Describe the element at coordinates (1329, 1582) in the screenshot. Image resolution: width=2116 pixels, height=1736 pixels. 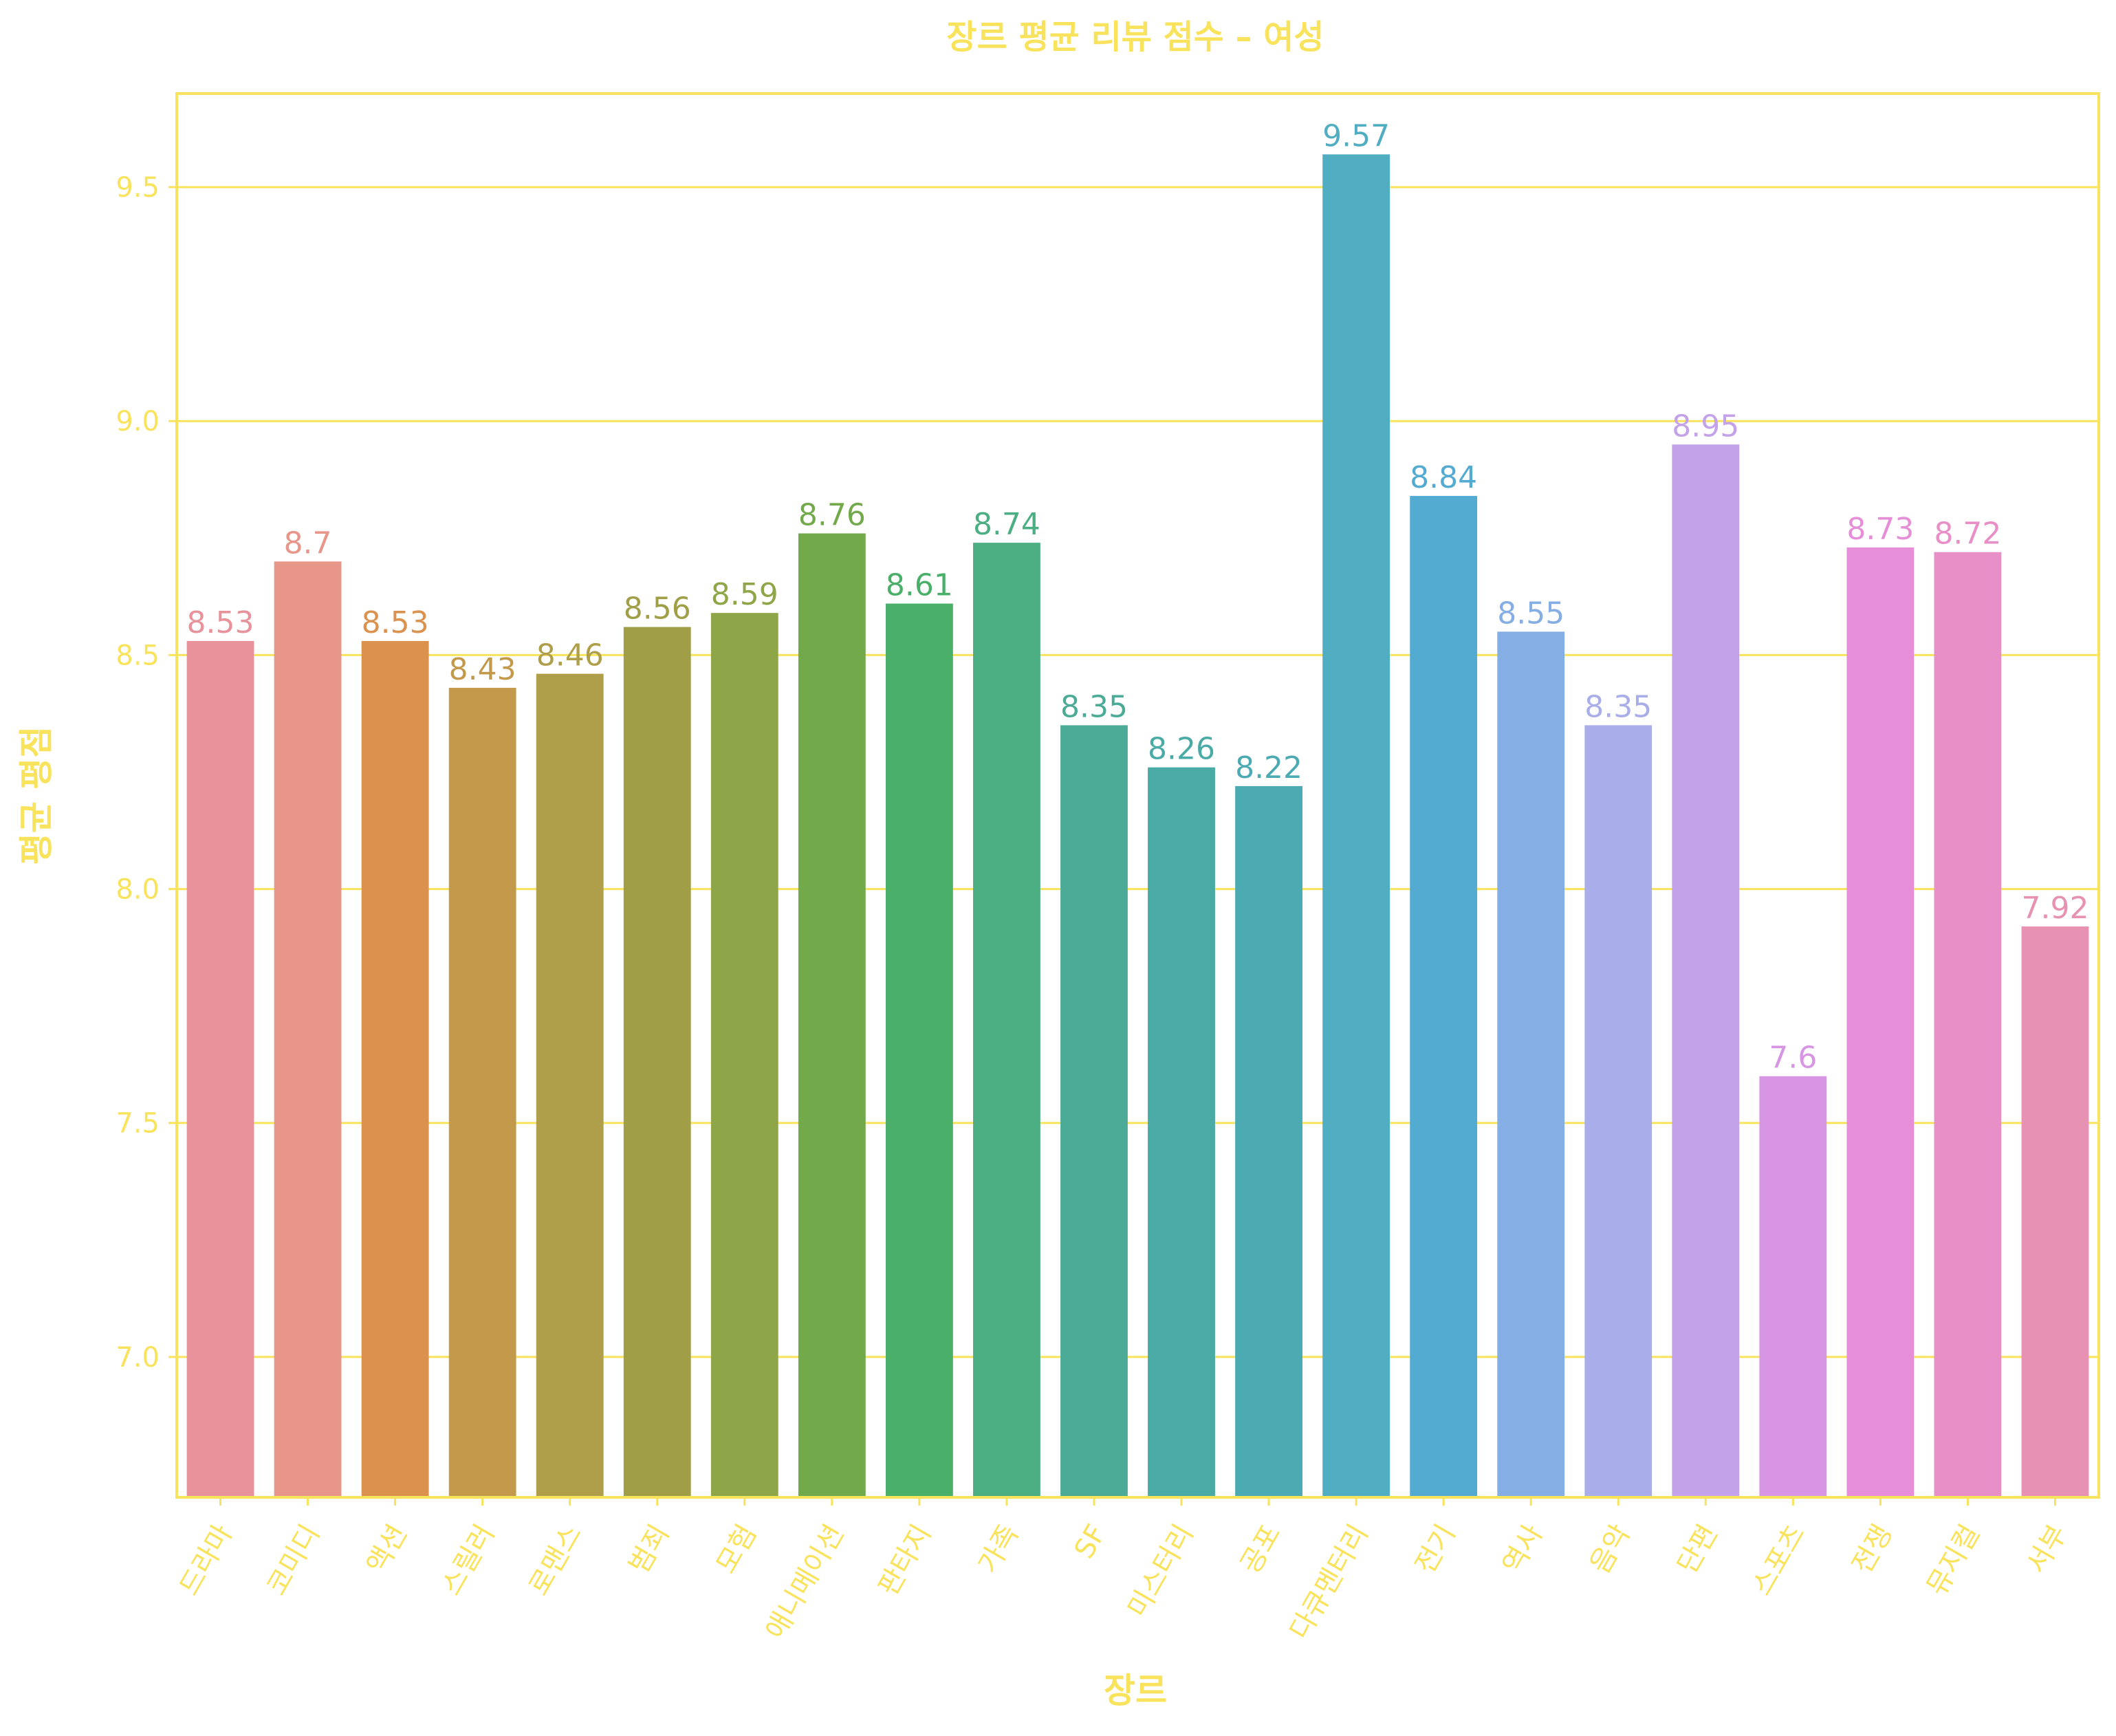
I see `x-tick-label: 다큐멘터리` at that location.